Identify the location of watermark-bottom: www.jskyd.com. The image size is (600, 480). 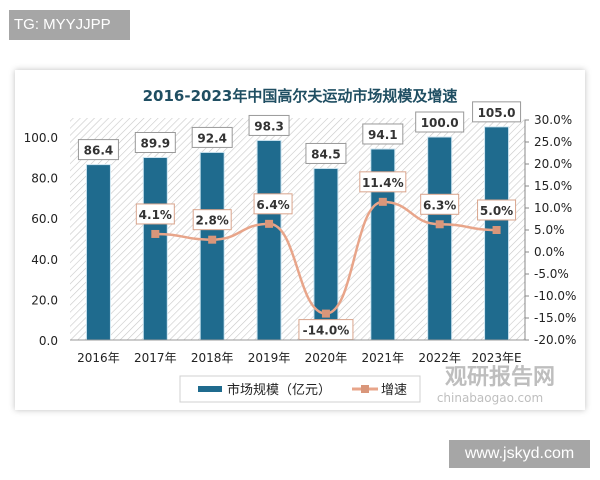
(519, 454).